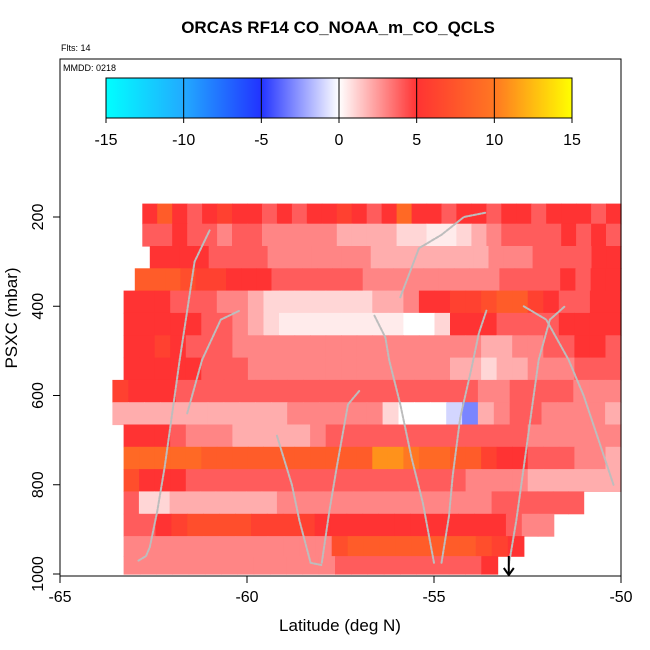 This screenshot has height=650, width=650. Describe the element at coordinates (508, 566) in the screenshot. I see `location-marker` at that location.